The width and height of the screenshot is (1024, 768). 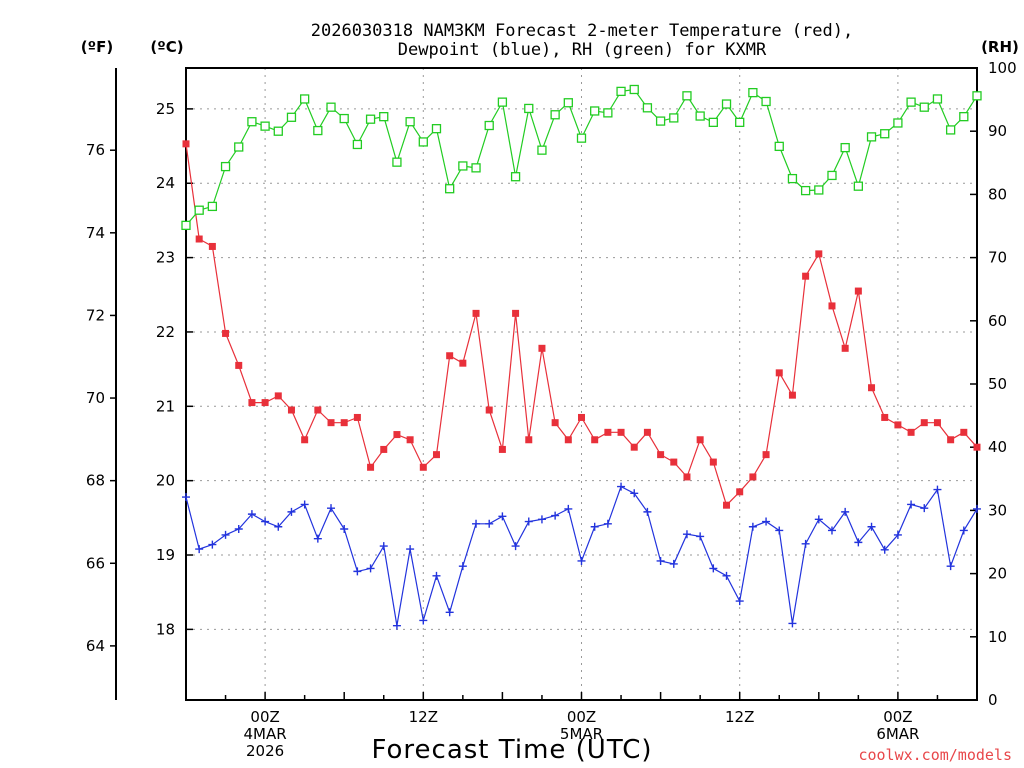 I want to click on rh-tick-label: 90, so click(x=997, y=131).